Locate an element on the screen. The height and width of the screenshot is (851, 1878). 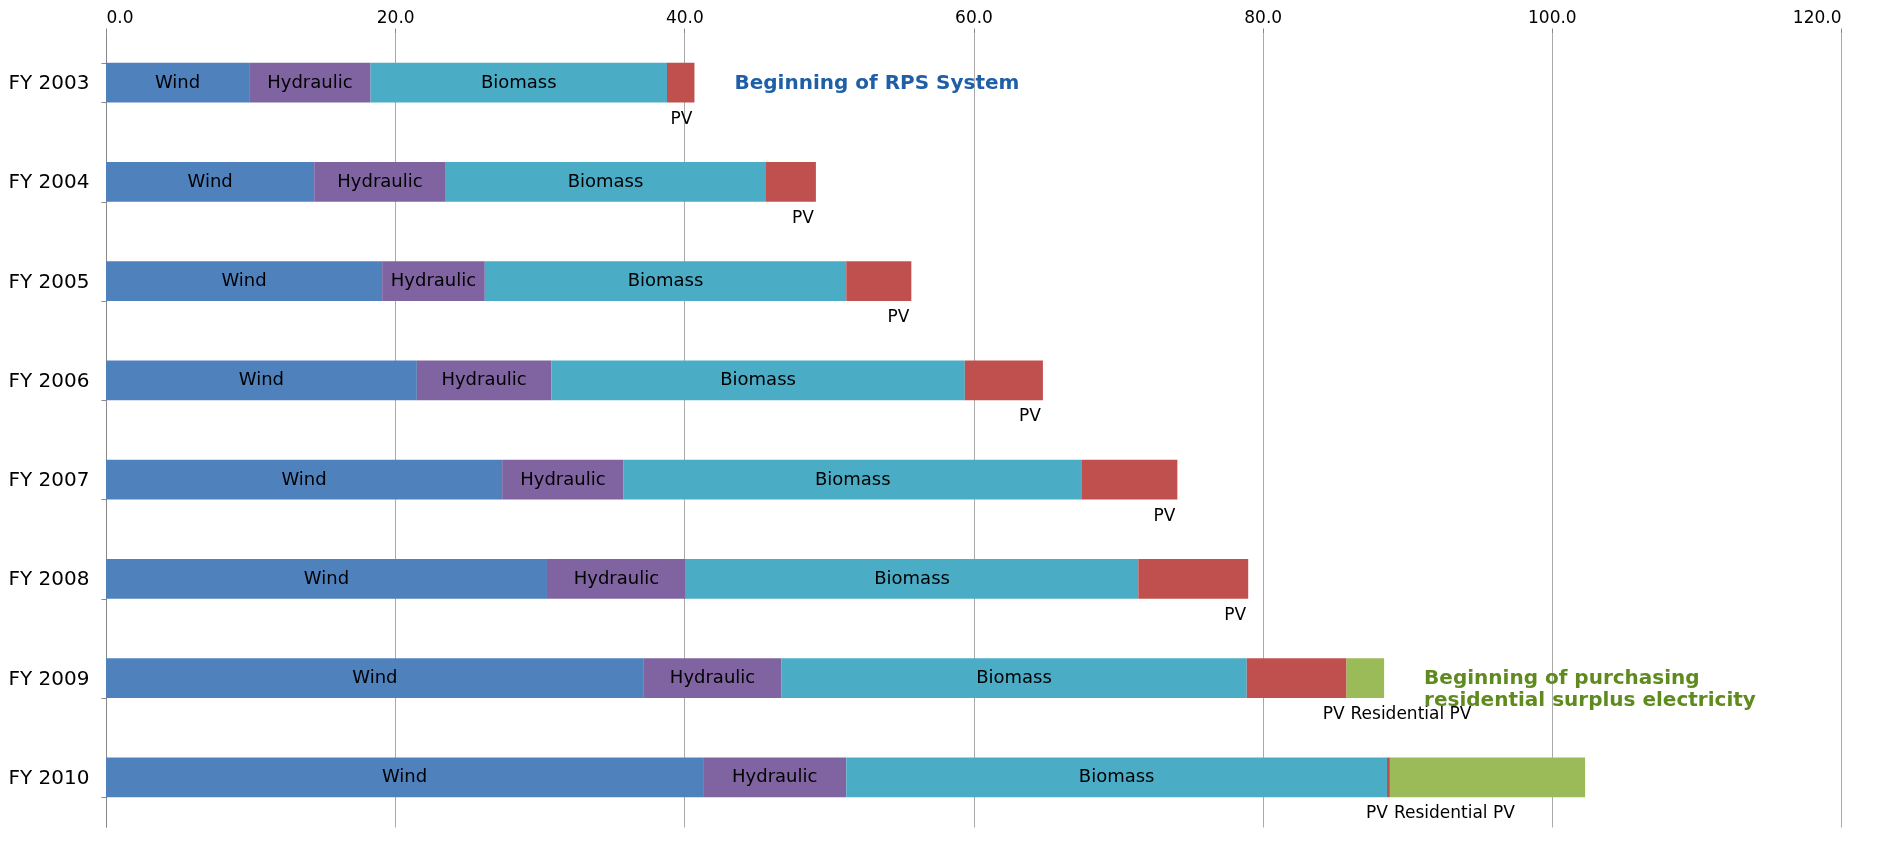
y-tick-label: FY 2005 is located at coordinates (49, 280).